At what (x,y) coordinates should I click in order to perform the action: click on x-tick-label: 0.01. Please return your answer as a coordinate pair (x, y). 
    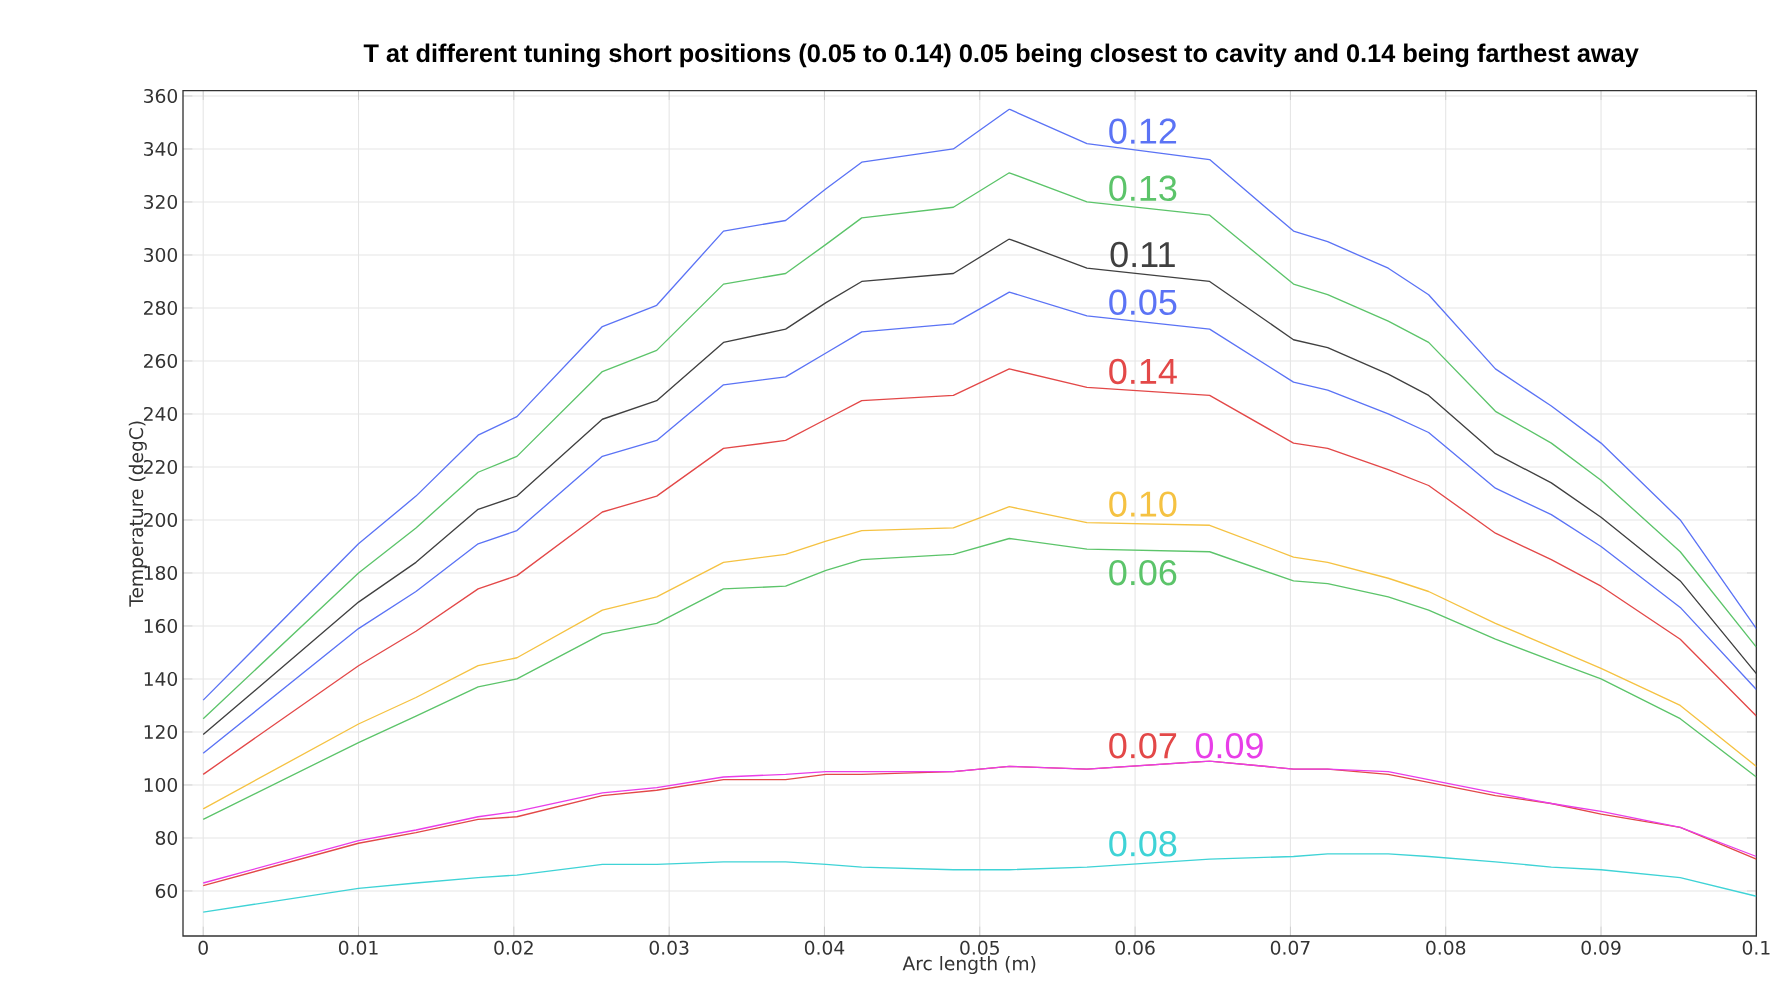
    Looking at the image, I should click on (358, 947).